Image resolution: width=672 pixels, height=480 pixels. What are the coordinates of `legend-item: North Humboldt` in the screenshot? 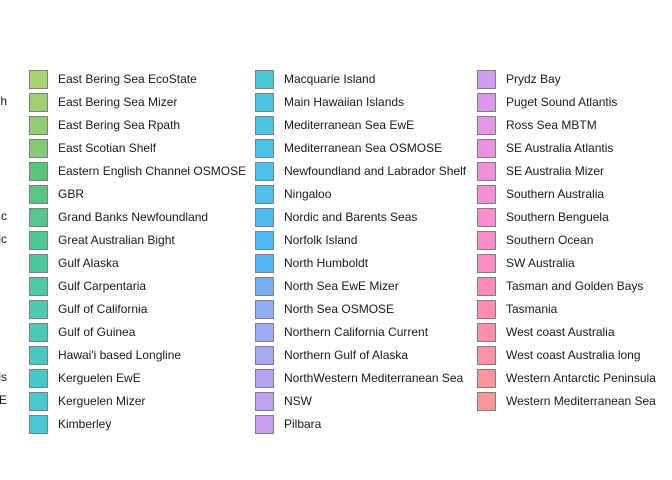 It's located at (311, 263).